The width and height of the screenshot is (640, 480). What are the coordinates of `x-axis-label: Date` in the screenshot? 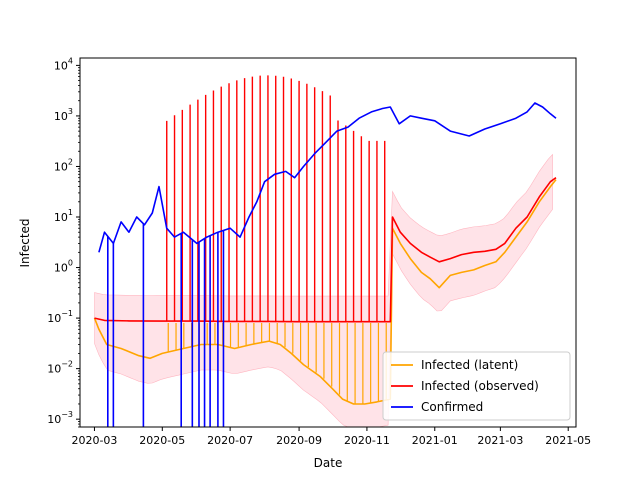 It's located at (328, 463).